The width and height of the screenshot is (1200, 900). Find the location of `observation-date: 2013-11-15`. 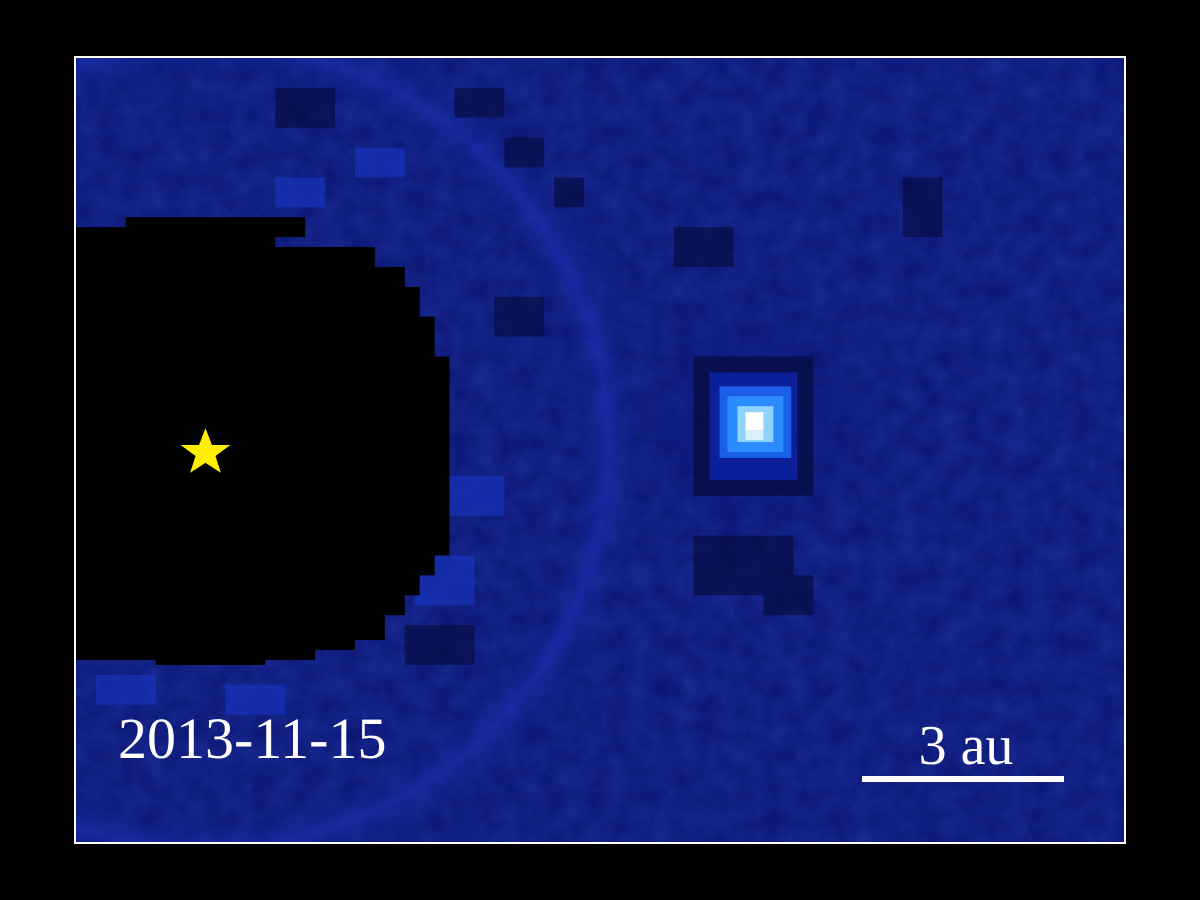

observation-date: 2013-11-15 is located at coordinates (252, 738).